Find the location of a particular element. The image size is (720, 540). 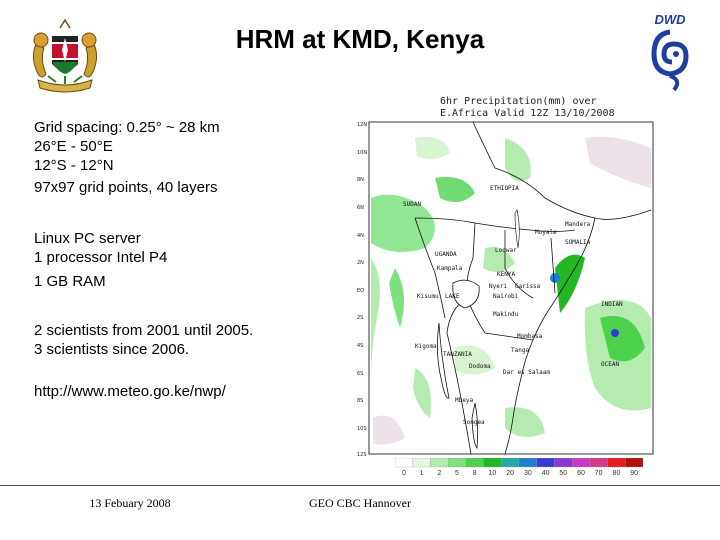

lake-malawi-icon is located at coordinates (475, 426).